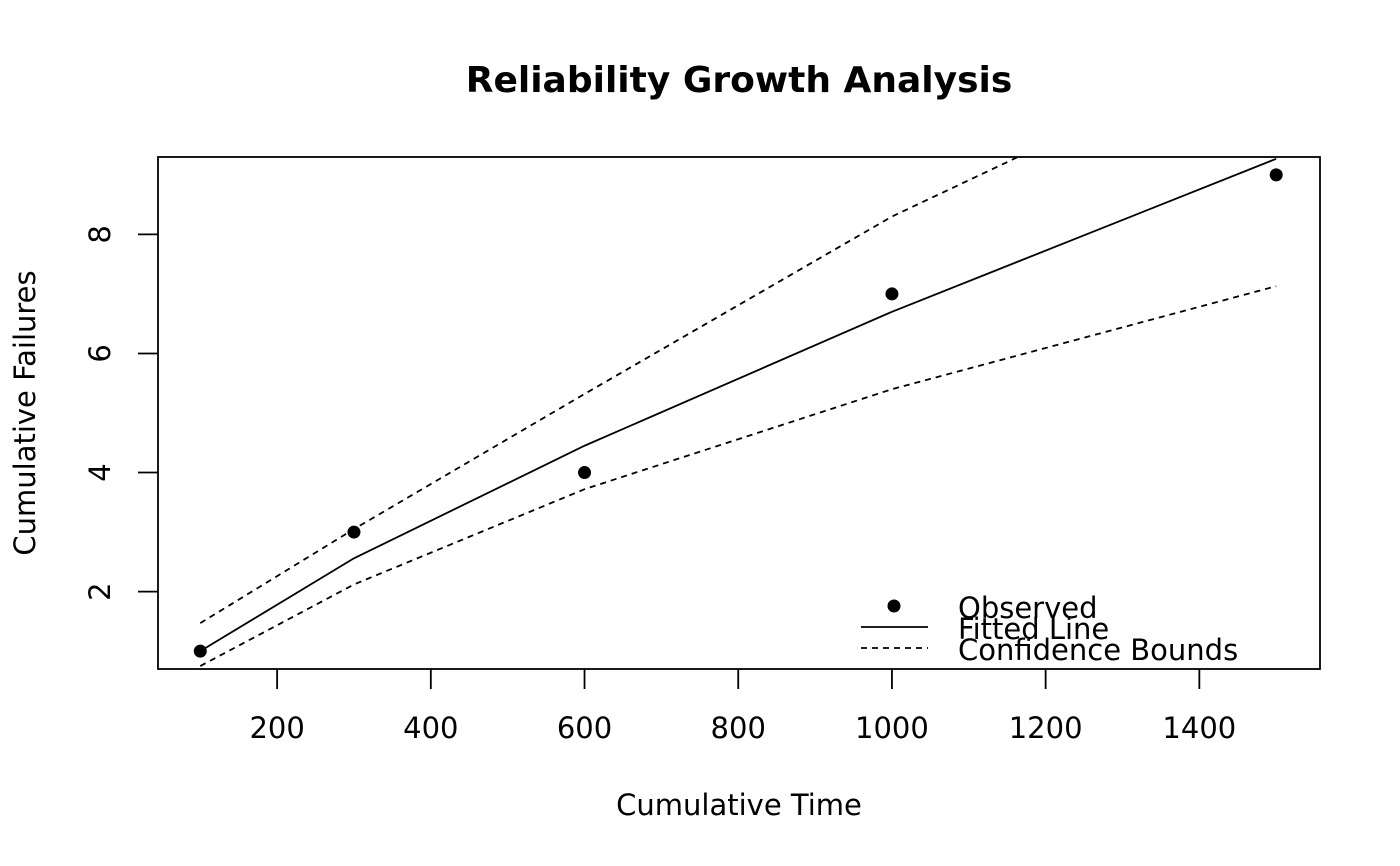 This screenshot has height=866, width=1400. I want to click on legend: Observed Fitted Line Confidence Bounds, so click(1049, 629).